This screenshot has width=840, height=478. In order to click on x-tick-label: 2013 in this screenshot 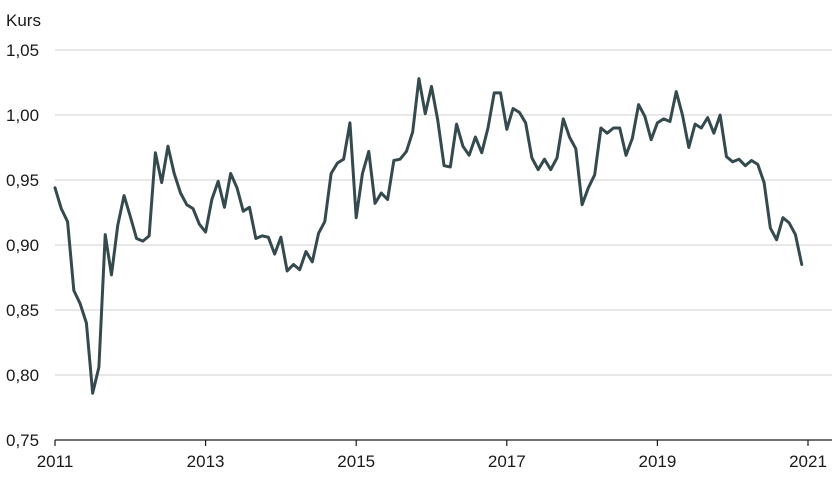, I will do `click(206, 461)`.